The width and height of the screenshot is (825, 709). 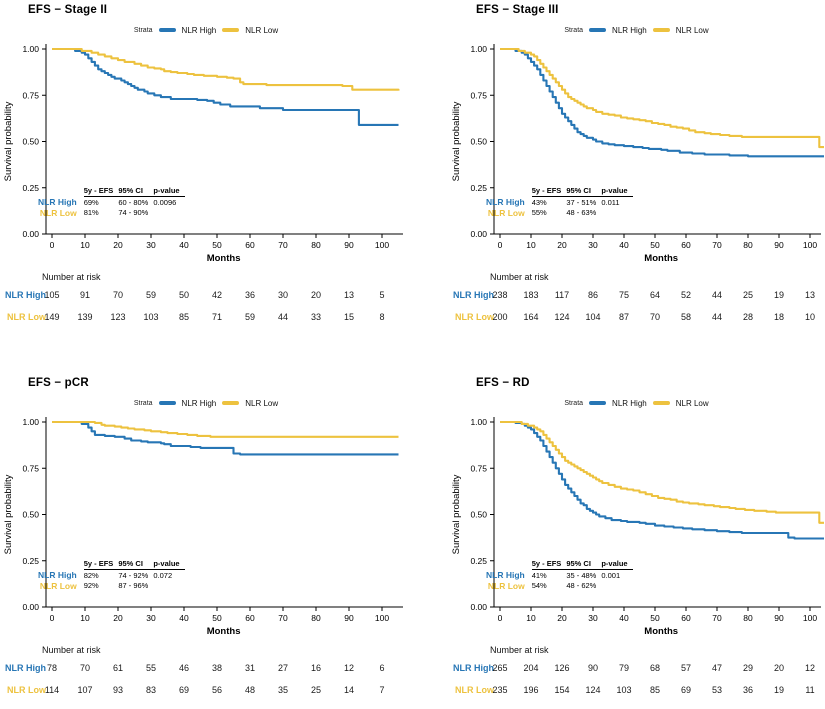 I want to click on risk-row-high: NLR High 265 204 126 90 79 68 57 47 29 20 12, so click(x=636, y=674).